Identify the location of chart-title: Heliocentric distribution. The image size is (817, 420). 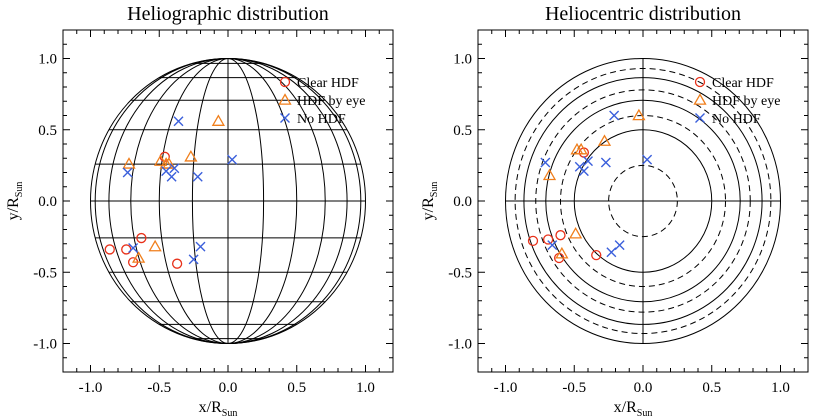
(643, 14).